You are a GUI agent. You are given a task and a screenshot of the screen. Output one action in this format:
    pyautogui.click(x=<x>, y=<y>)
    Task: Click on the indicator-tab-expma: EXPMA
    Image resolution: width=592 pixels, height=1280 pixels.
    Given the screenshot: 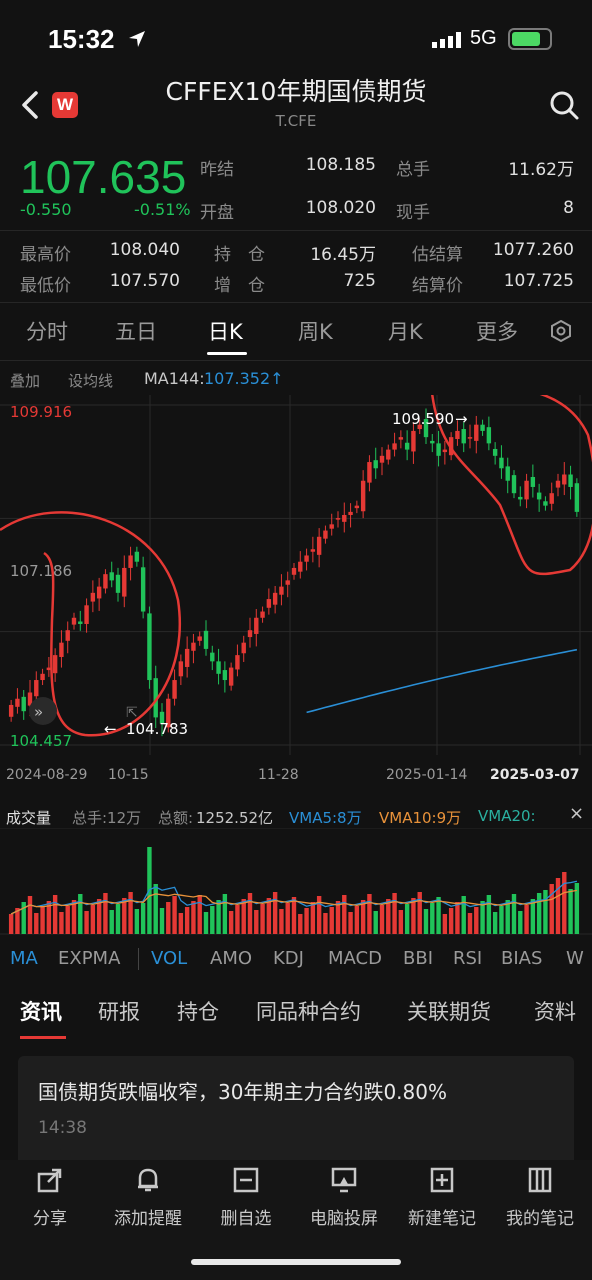 What is the action you would take?
    pyautogui.click(x=89, y=958)
    